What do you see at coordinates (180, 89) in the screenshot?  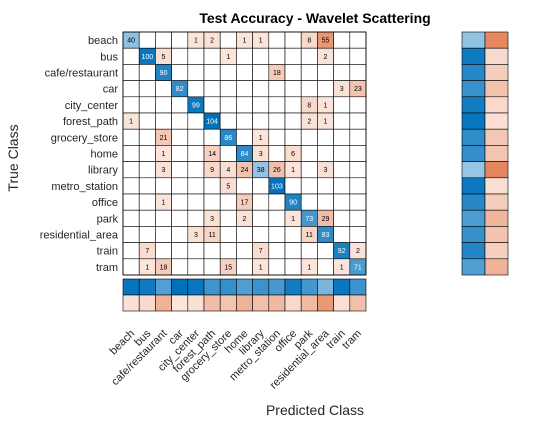 I see `cell-value: 82` at bounding box center [180, 89].